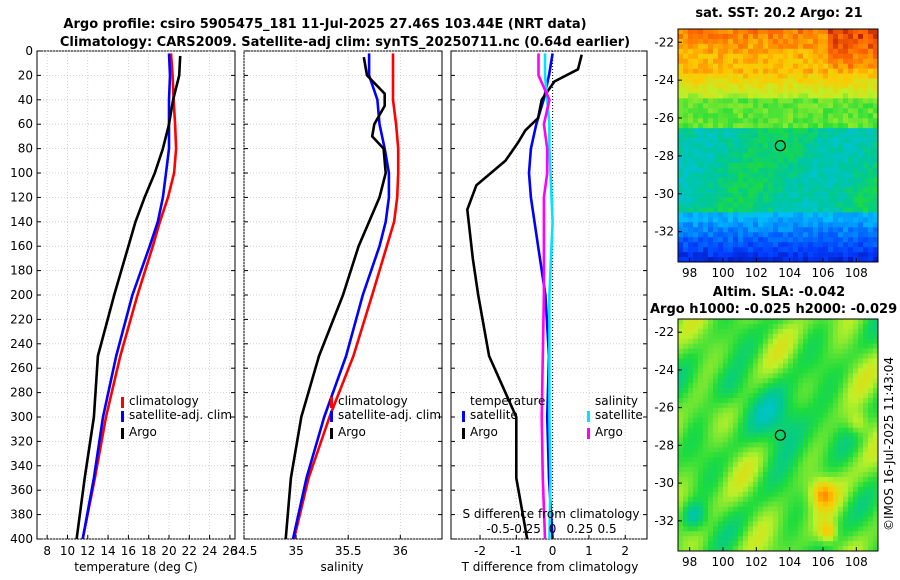 Image resolution: width=900 pixels, height=580 pixels. What do you see at coordinates (553, 551) in the screenshot?
I see `x-tick-label: 0` at bounding box center [553, 551].